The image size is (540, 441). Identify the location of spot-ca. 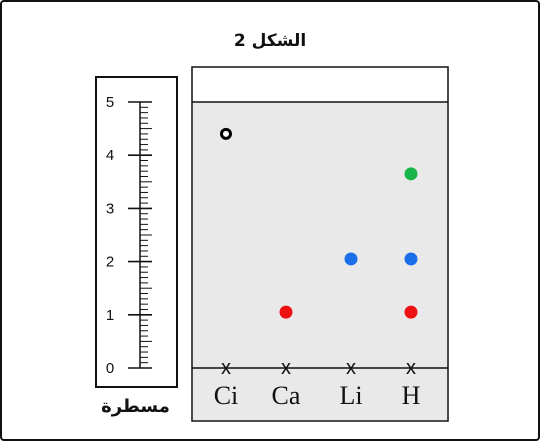
(286, 312).